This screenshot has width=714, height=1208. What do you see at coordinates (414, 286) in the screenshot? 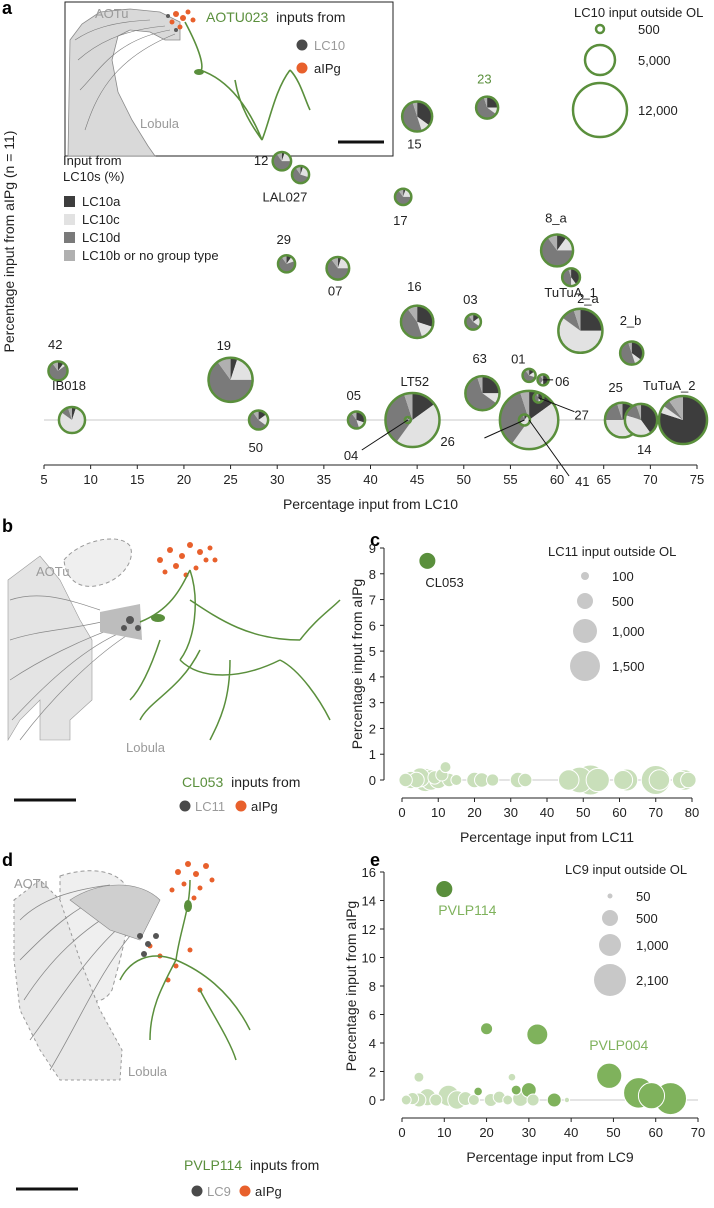
I see `point-label-16: 16` at bounding box center [414, 286].